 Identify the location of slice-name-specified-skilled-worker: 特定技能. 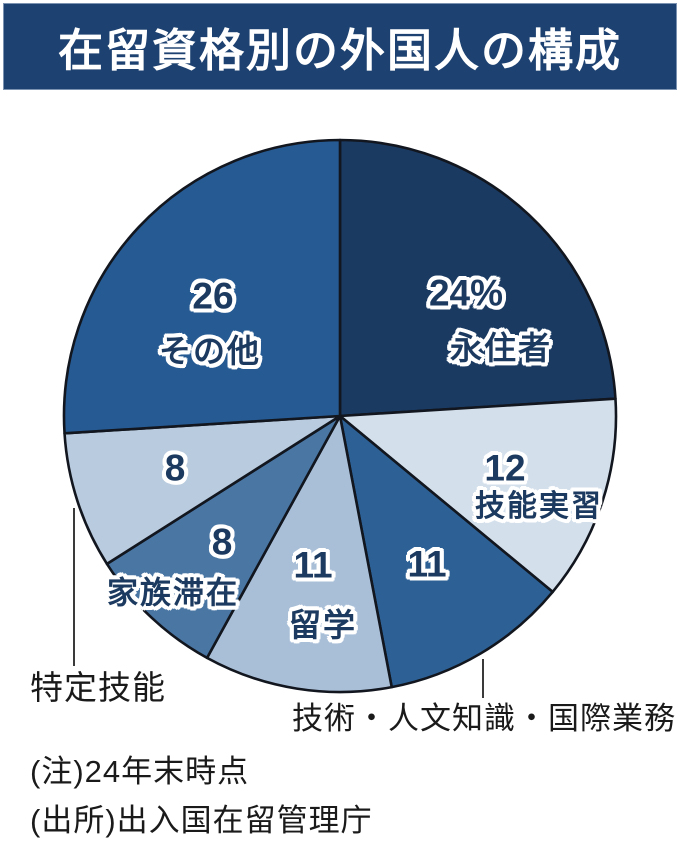
(98, 687).